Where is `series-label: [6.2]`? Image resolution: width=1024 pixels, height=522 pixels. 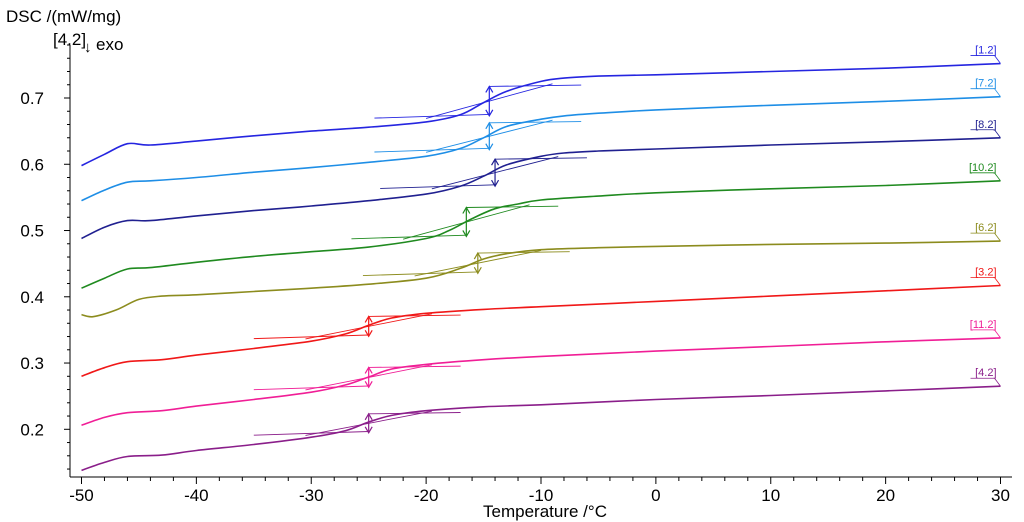 series-label: [6.2] is located at coordinates (985, 228).